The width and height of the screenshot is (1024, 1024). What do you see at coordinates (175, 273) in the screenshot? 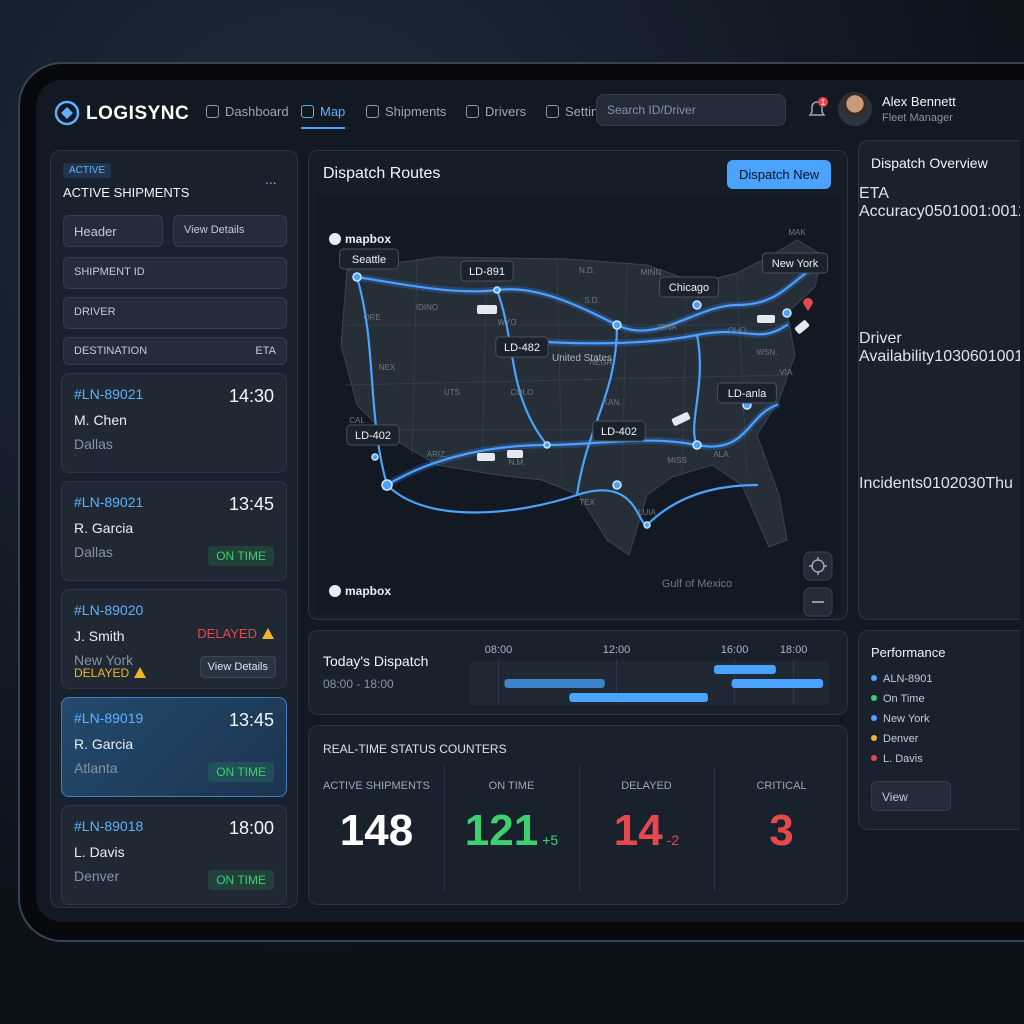
I see `filter-row: SHIPMENT ID` at bounding box center [175, 273].